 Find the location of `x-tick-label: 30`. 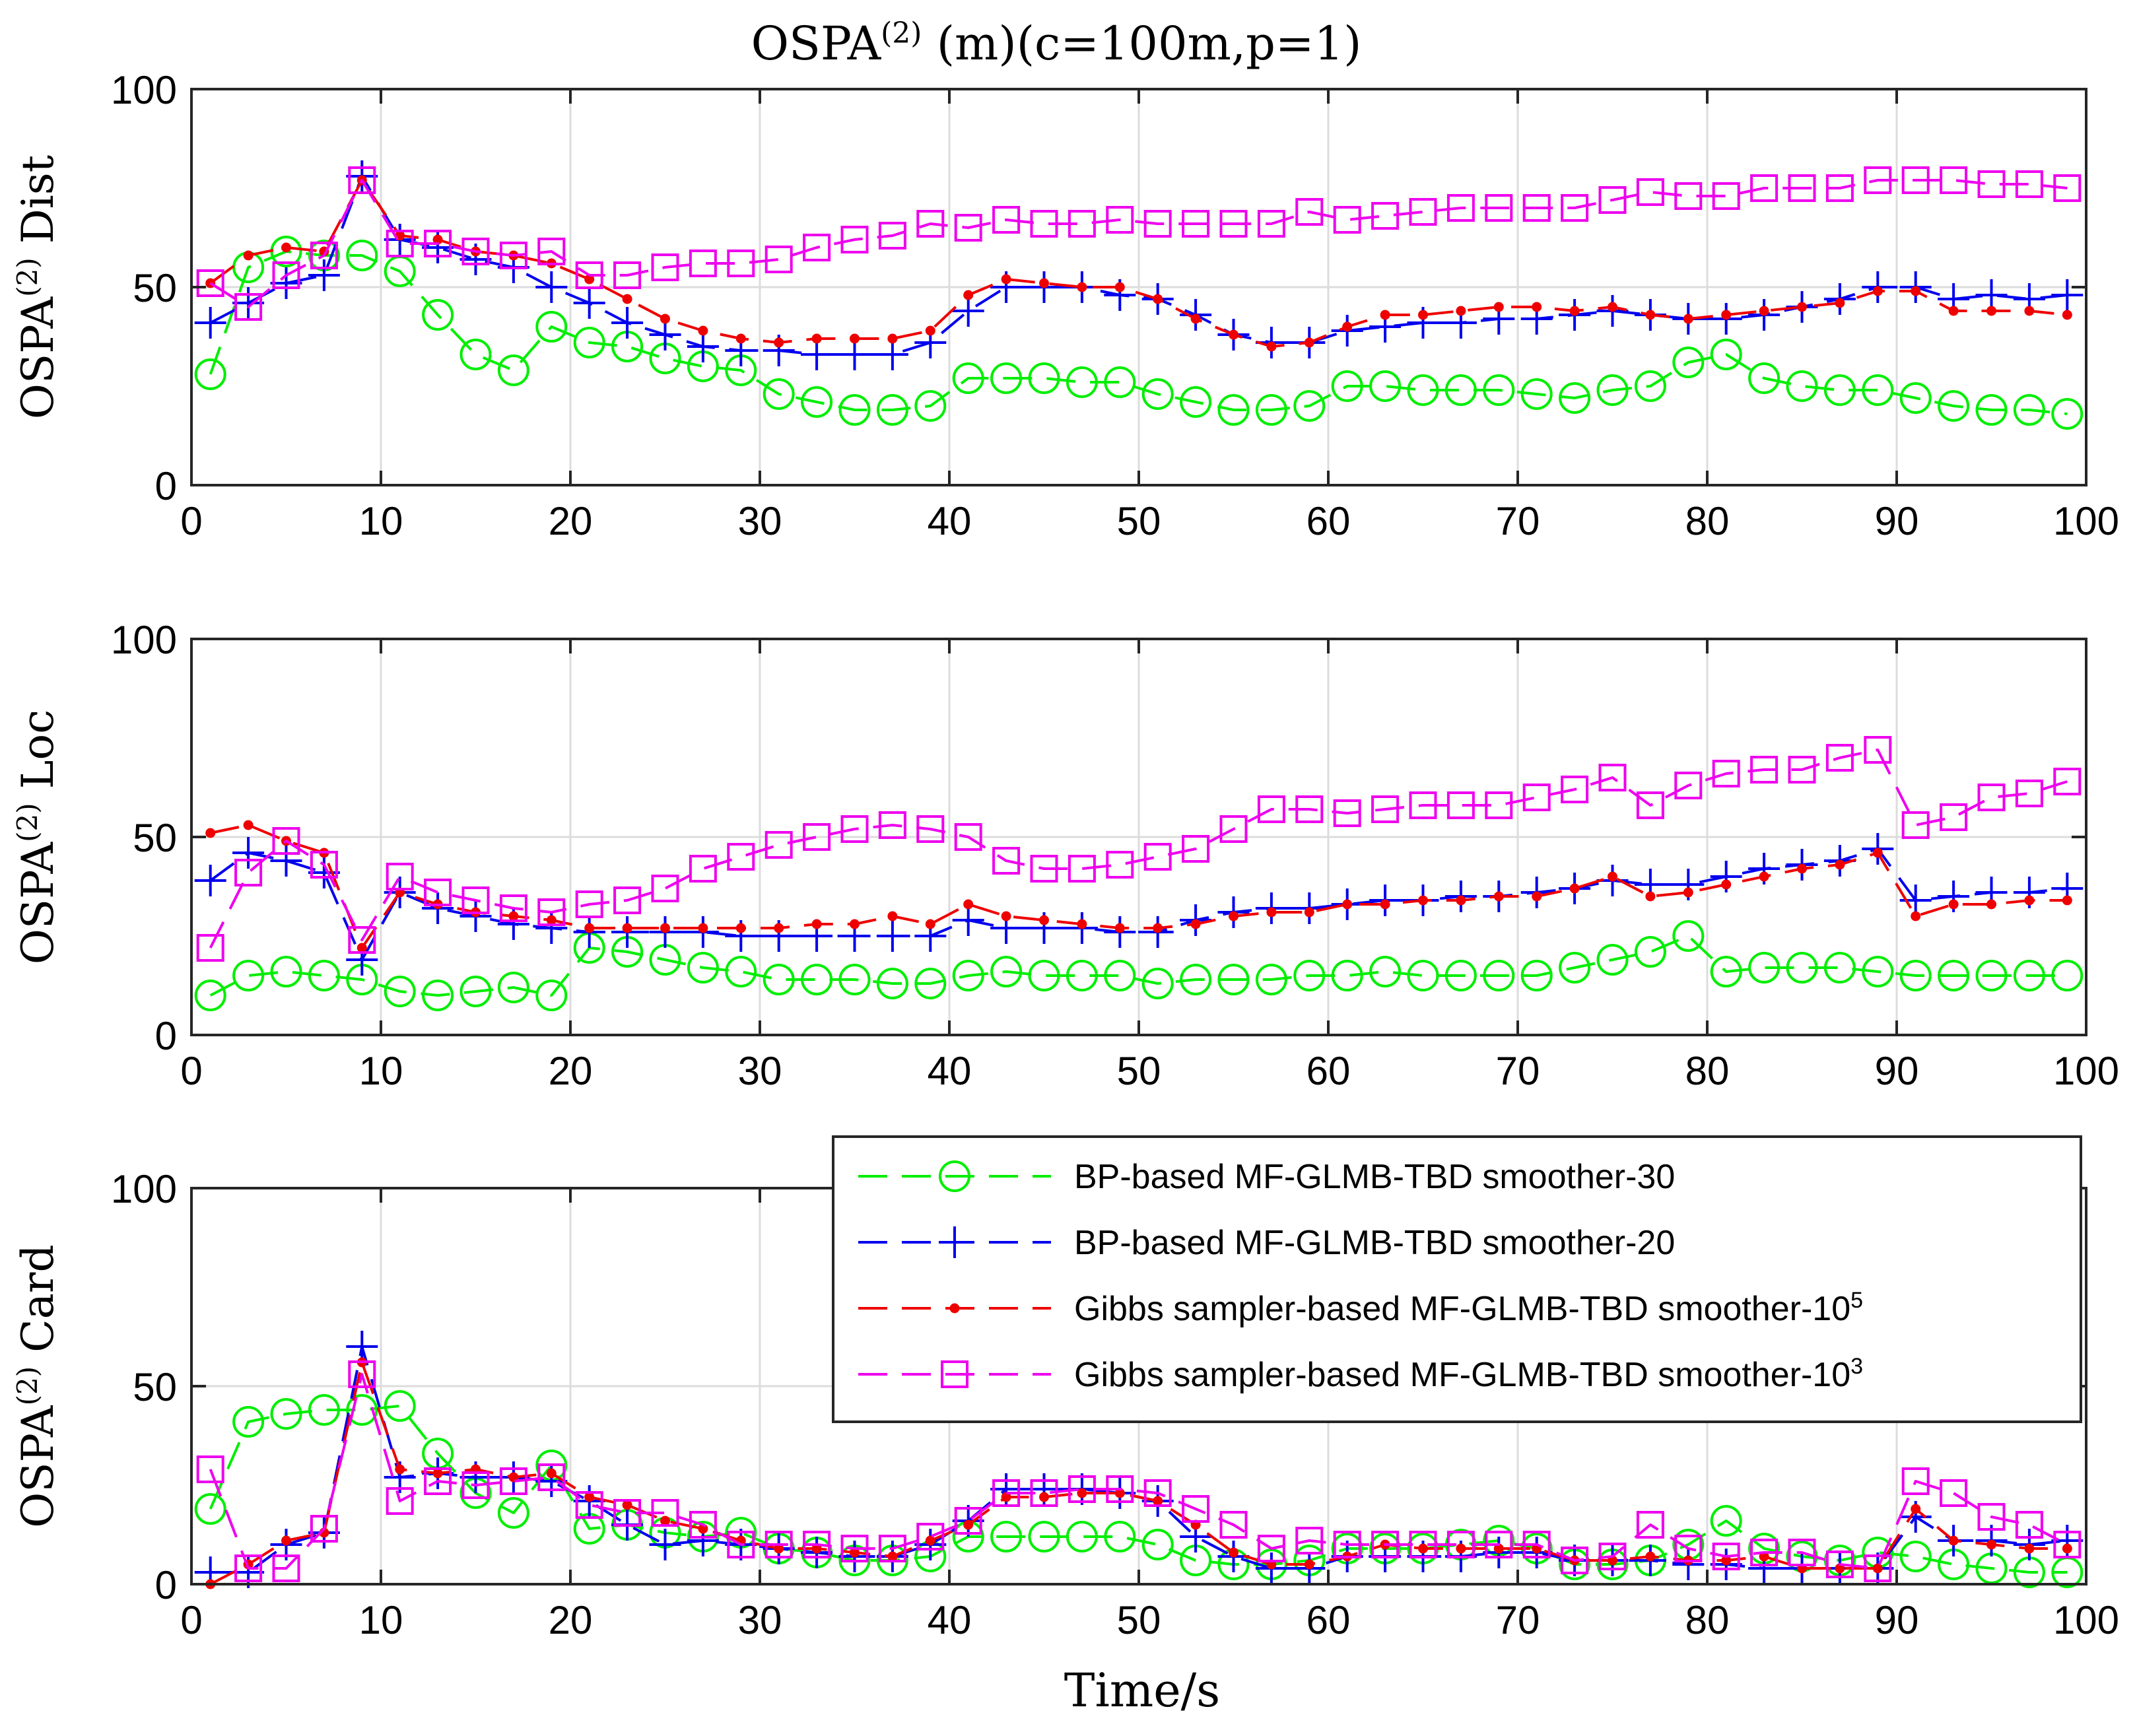

x-tick-label: 30 is located at coordinates (760, 521).